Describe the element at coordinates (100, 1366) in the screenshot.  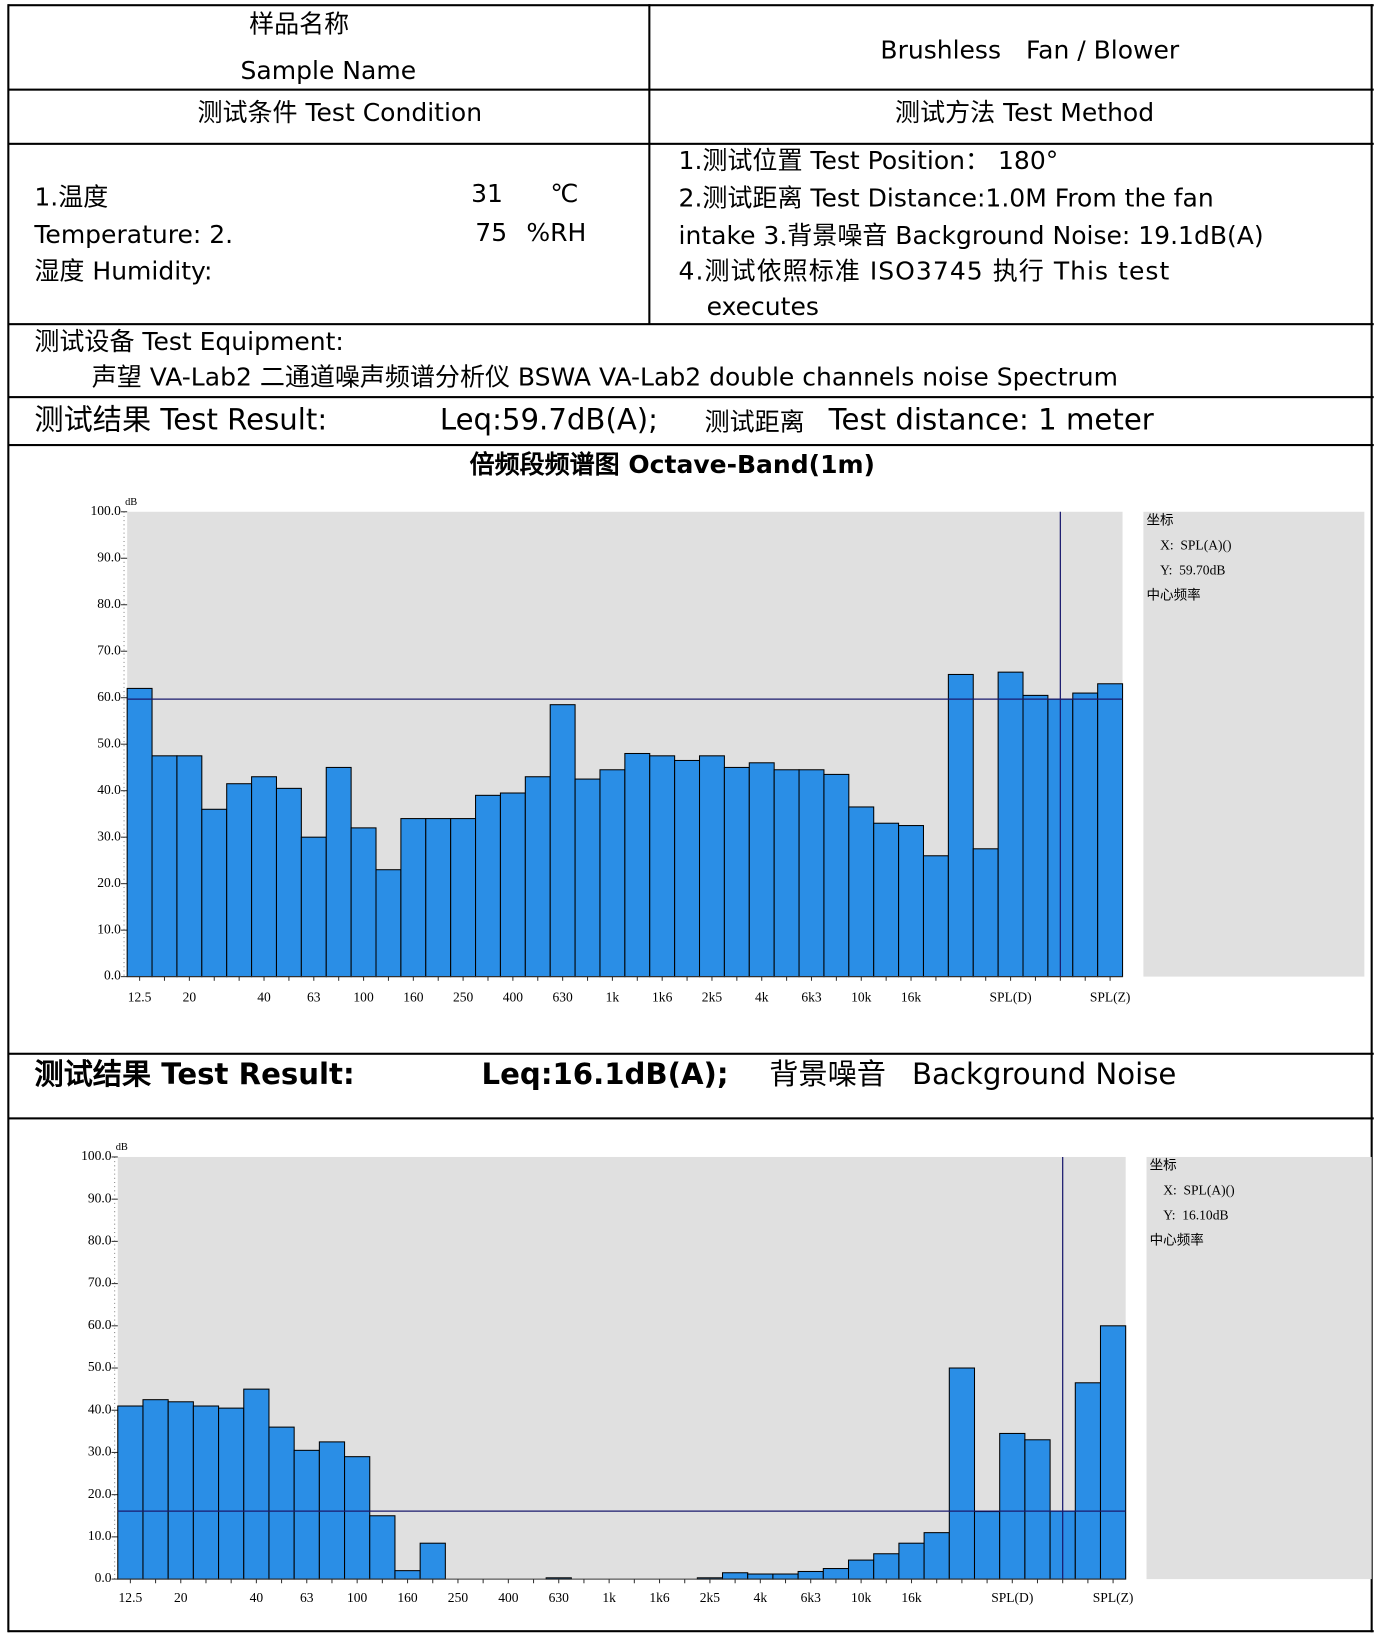
I see `y-tick-label: 50.0` at that location.